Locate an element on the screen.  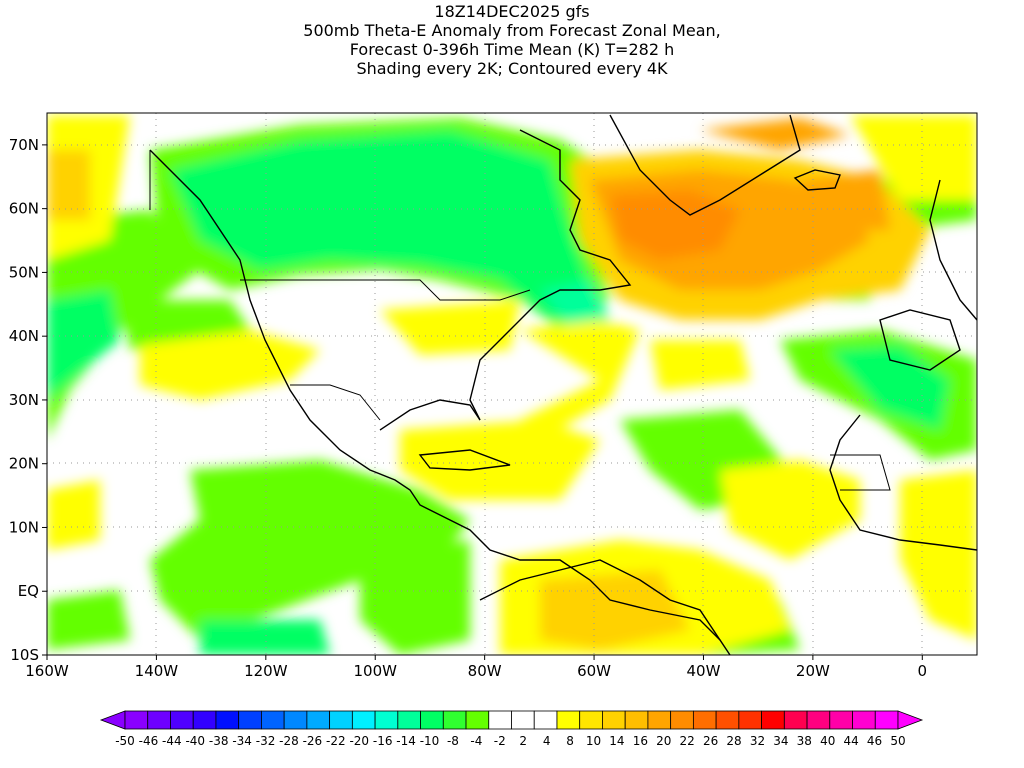
colorbar-arrow-right is located at coordinates (910, 720).